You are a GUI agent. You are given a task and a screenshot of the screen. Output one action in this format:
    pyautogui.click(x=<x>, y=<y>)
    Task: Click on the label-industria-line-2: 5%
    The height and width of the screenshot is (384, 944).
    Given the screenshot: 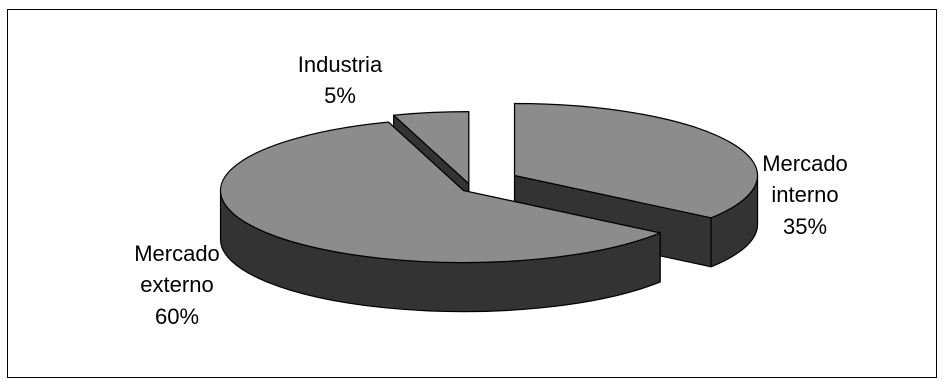 What is the action you would take?
    pyautogui.click(x=340, y=95)
    